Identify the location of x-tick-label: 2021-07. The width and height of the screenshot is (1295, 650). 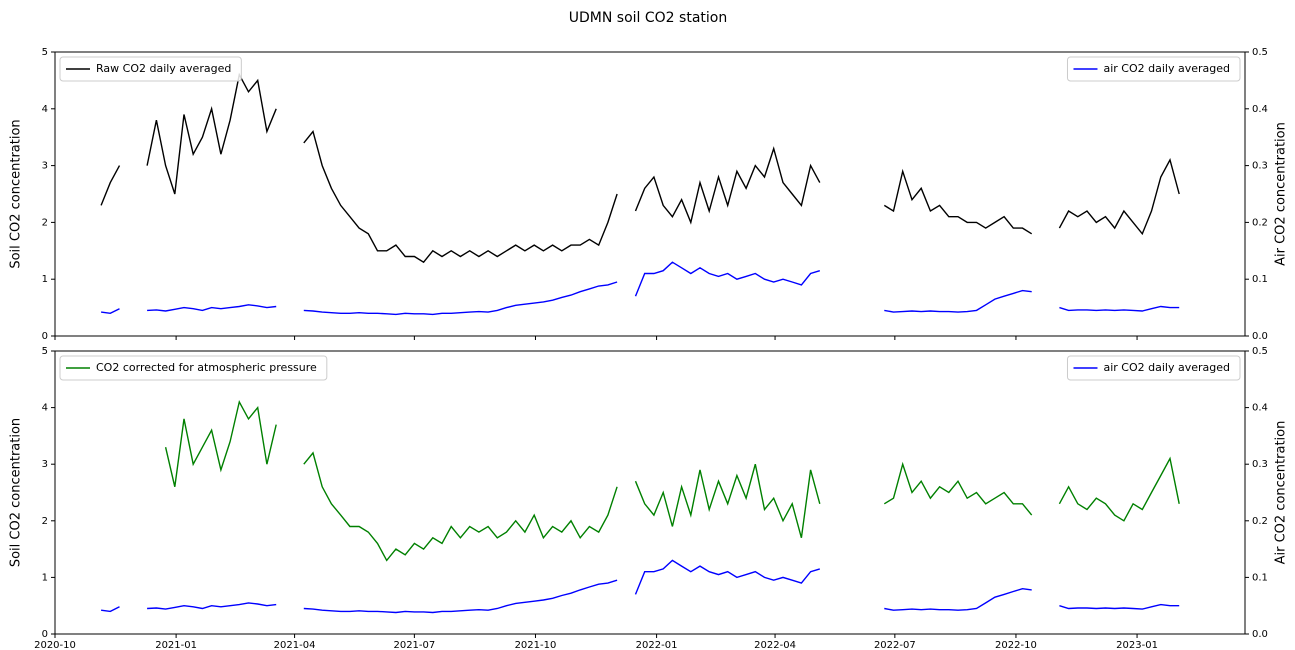
(414, 645).